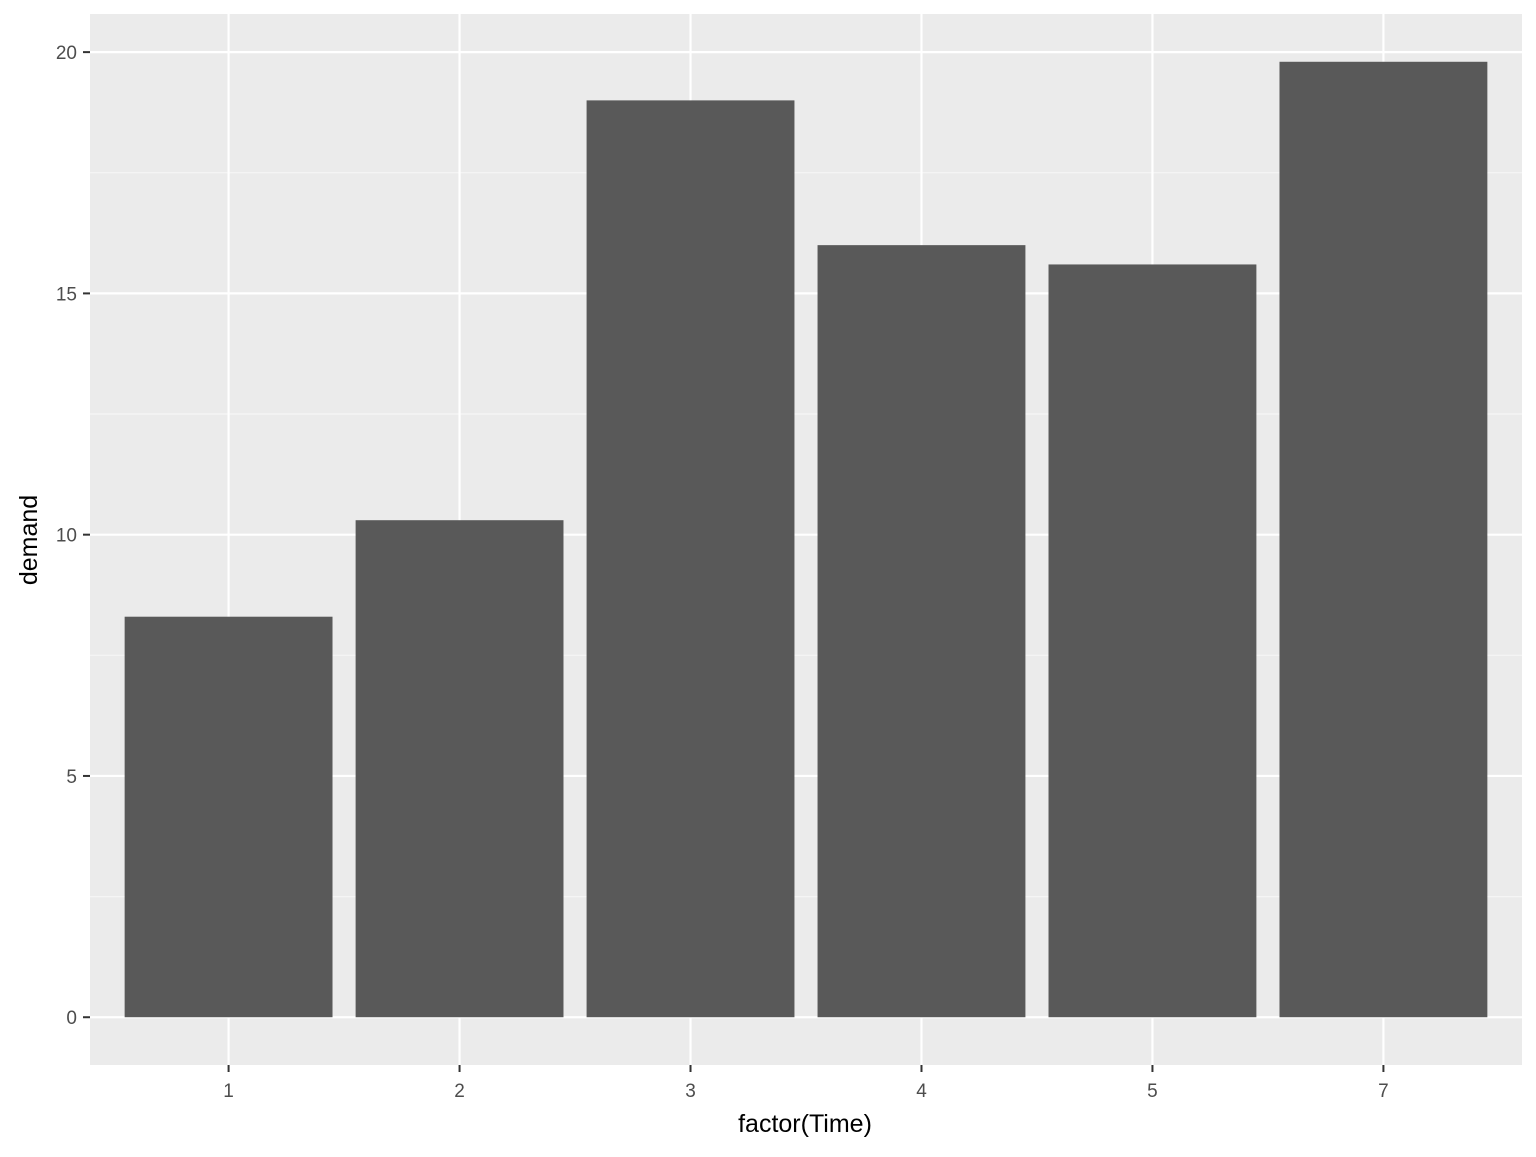 The height and width of the screenshot is (1157, 1536). I want to click on x-tick-label: 1, so click(228, 1091).